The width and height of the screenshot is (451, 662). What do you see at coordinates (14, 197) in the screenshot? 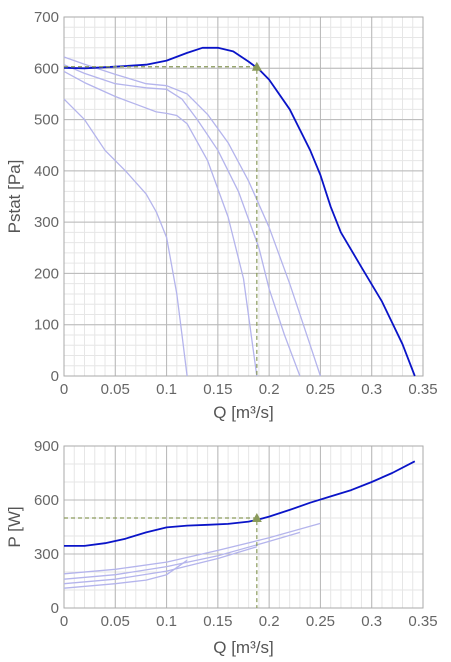
I see `y-axis-label: Pstat [Pa]` at bounding box center [14, 197].